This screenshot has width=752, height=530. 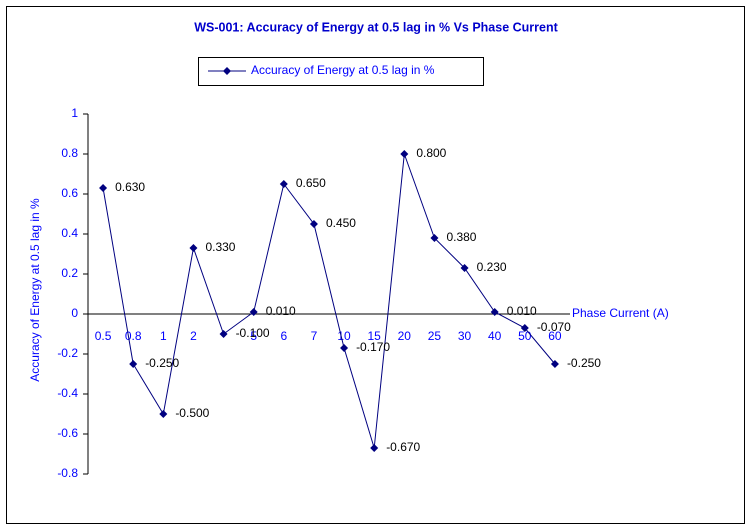 What do you see at coordinates (435, 336) in the screenshot?
I see `x-tick-label: 25` at bounding box center [435, 336].